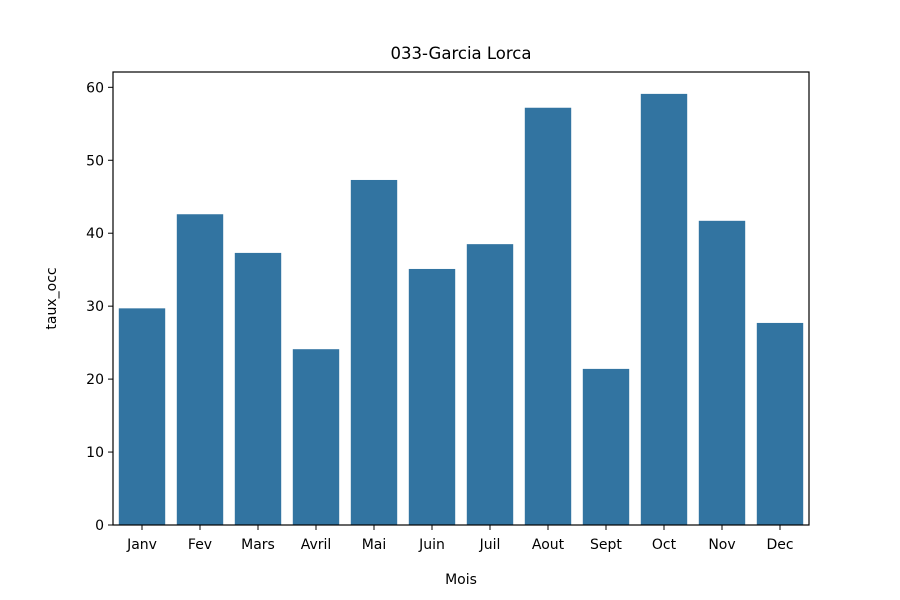  What do you see at coordinates (664, 545) in the screenshot?
I see `x-tick-label: Oct` at bounding box center [664, 545].